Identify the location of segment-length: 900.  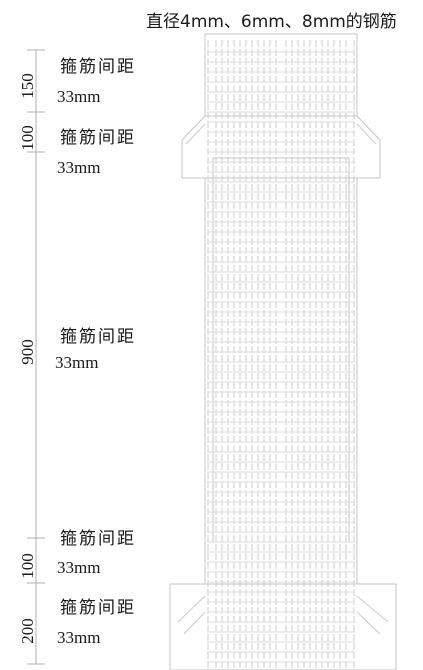
(27, 352).